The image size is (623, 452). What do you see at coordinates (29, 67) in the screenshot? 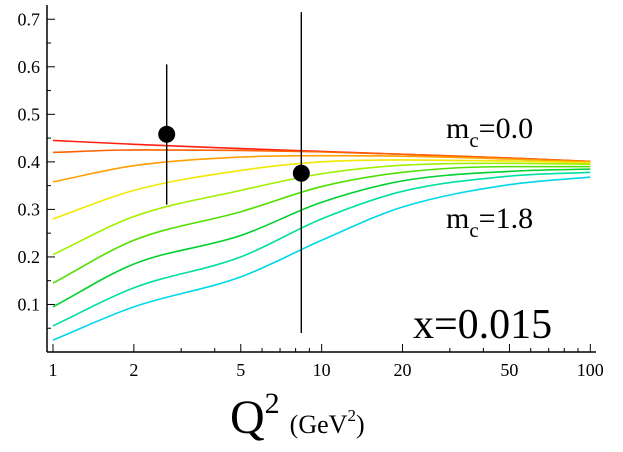
I see `y-tick-label: 0.6` at bounding box center [29, 67].